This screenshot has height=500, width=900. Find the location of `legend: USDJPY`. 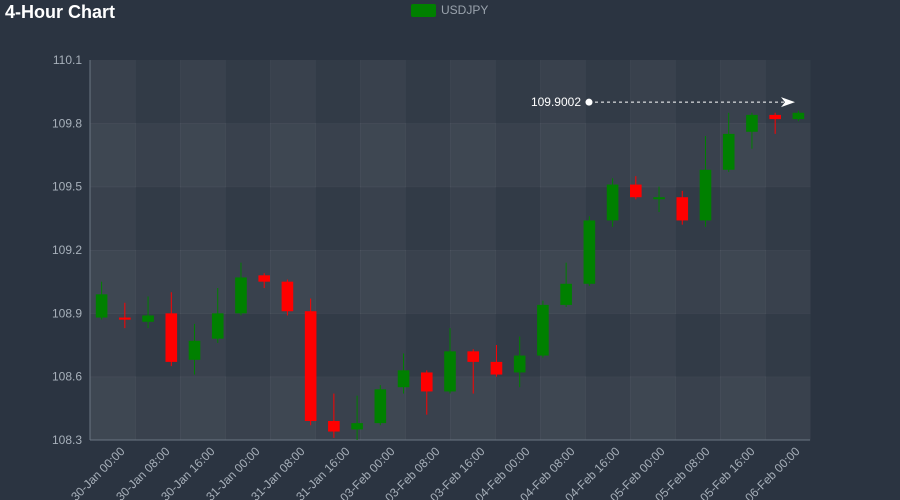

legend: USDJPY is located at coordinates (449, 10).